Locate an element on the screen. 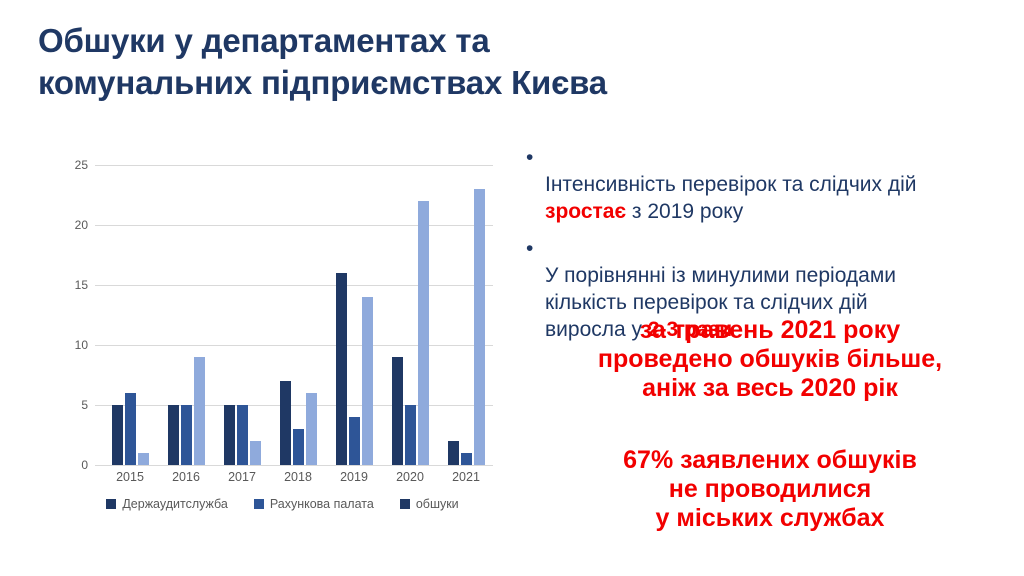  legend-item-2: Рахункова палата is located at coordinates (313, 504).